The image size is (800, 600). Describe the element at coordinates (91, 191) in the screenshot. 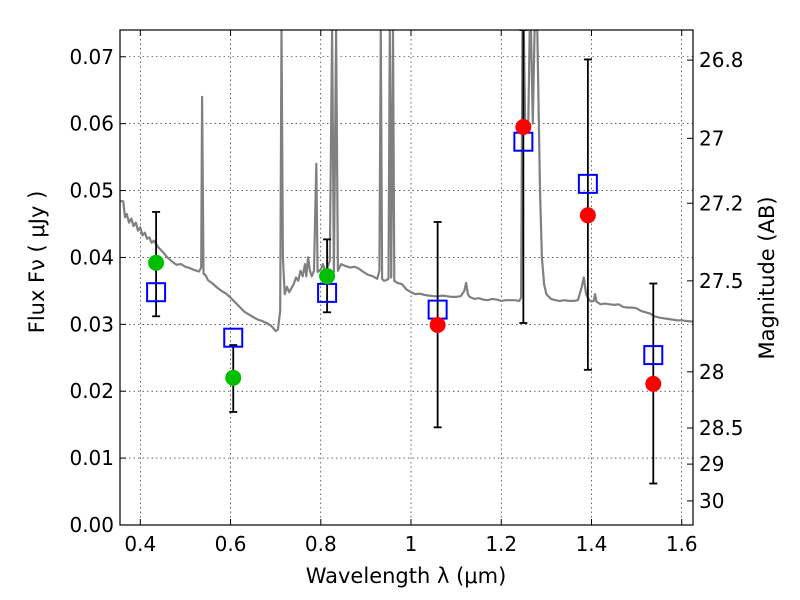

I see `y-tick-label: 0.05` at that location.